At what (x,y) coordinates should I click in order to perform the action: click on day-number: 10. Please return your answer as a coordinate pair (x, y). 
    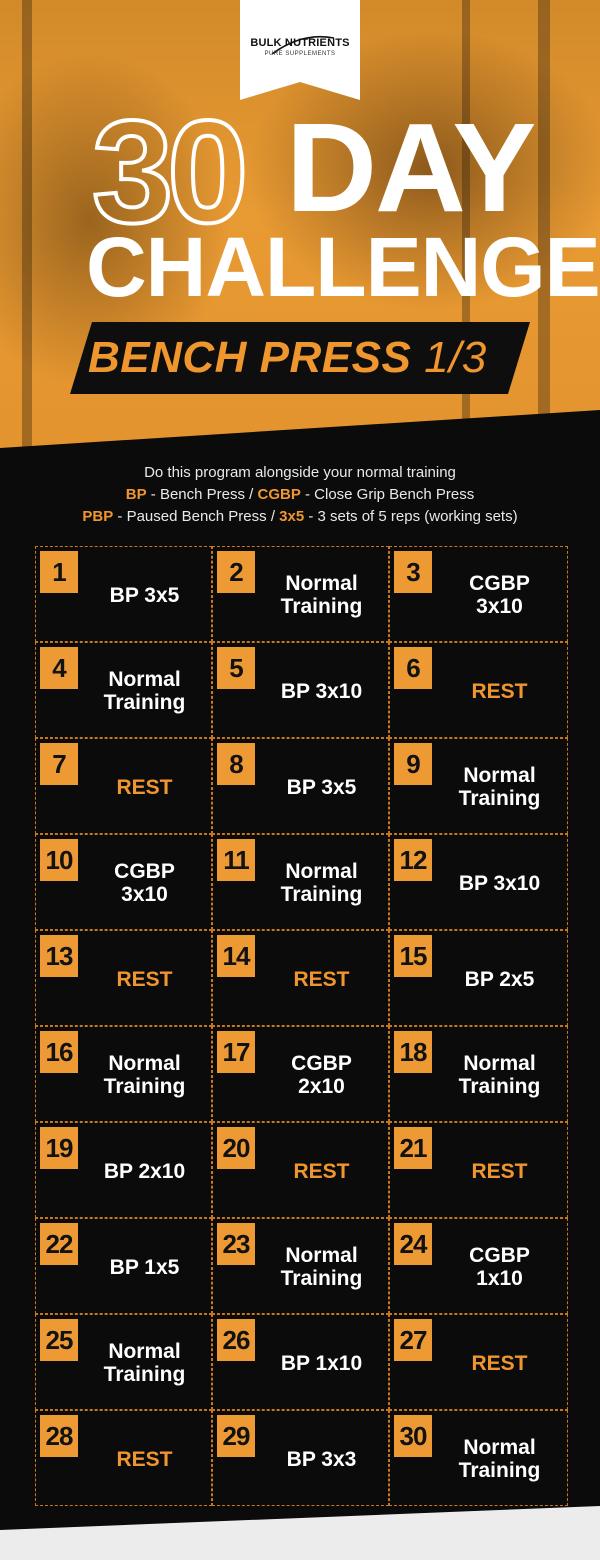
    Looking at the image, I should click on (59, 860).